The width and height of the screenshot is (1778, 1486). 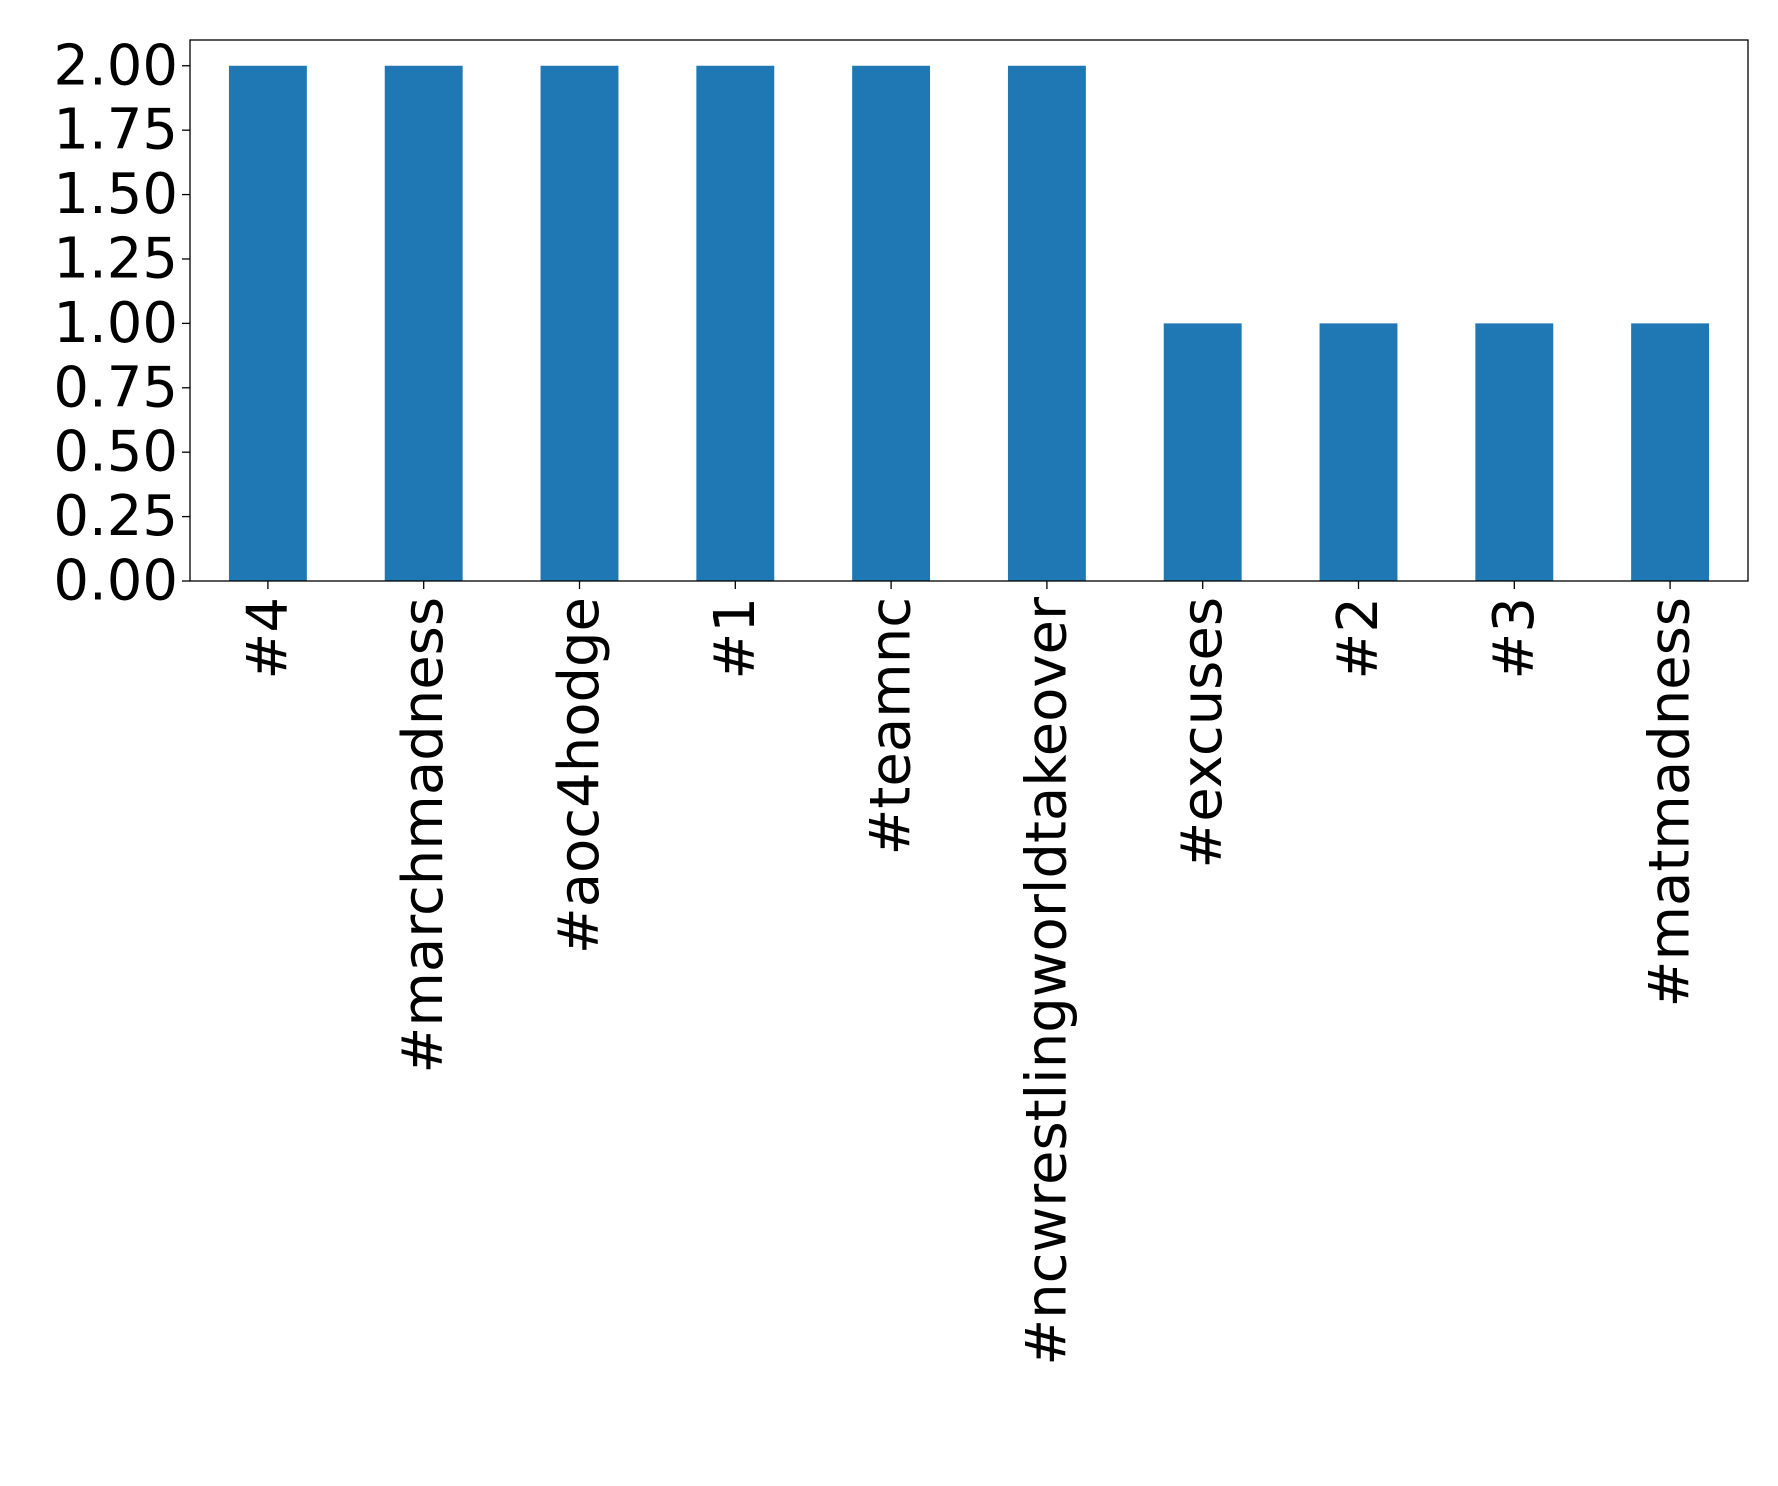 I want to click on x-tick-label-4: #teamnc, so click(x=891, y=726).